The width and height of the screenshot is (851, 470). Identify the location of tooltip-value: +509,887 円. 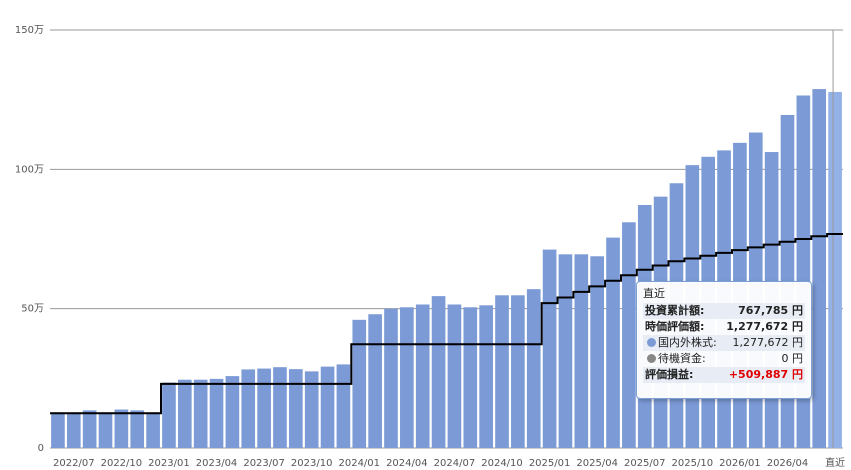
(765, 374).